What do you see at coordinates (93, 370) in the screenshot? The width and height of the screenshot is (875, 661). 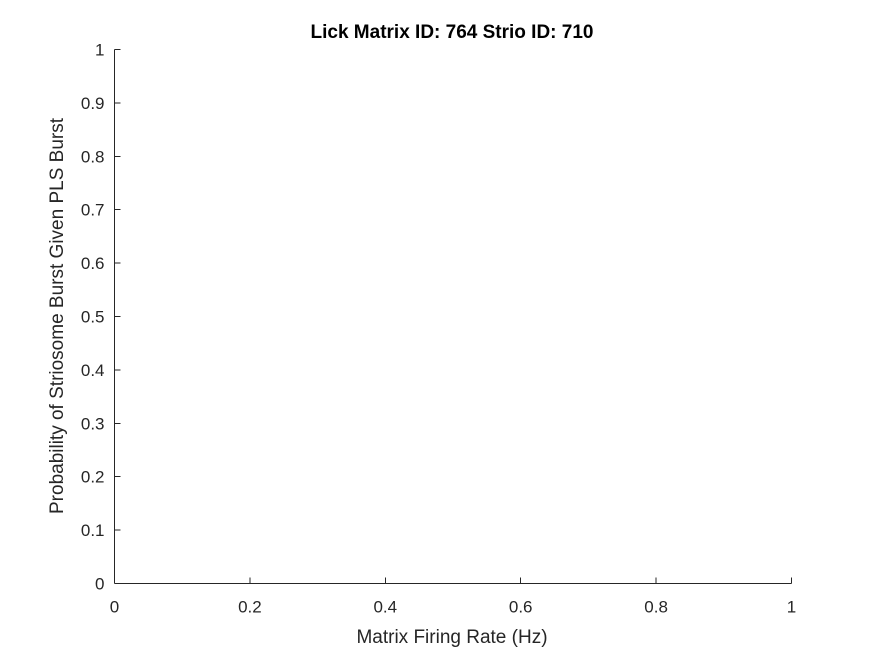 I see `y-tick-label: 0.4` at bounding box center [93, 370].